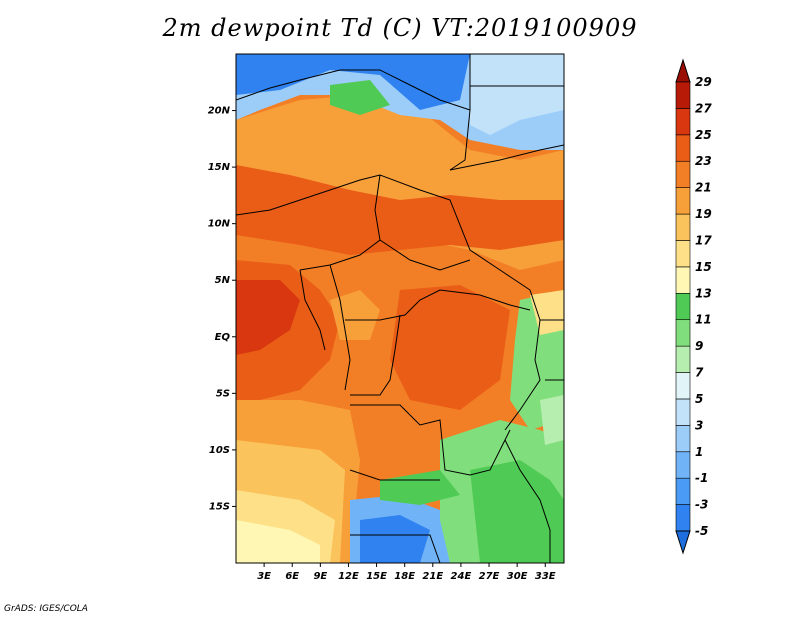 This screenshot has width=800, height=622. Describe the element at coordinates (223, 393) in the screenshot. I see `lat-tick-label: 5S` at that location.